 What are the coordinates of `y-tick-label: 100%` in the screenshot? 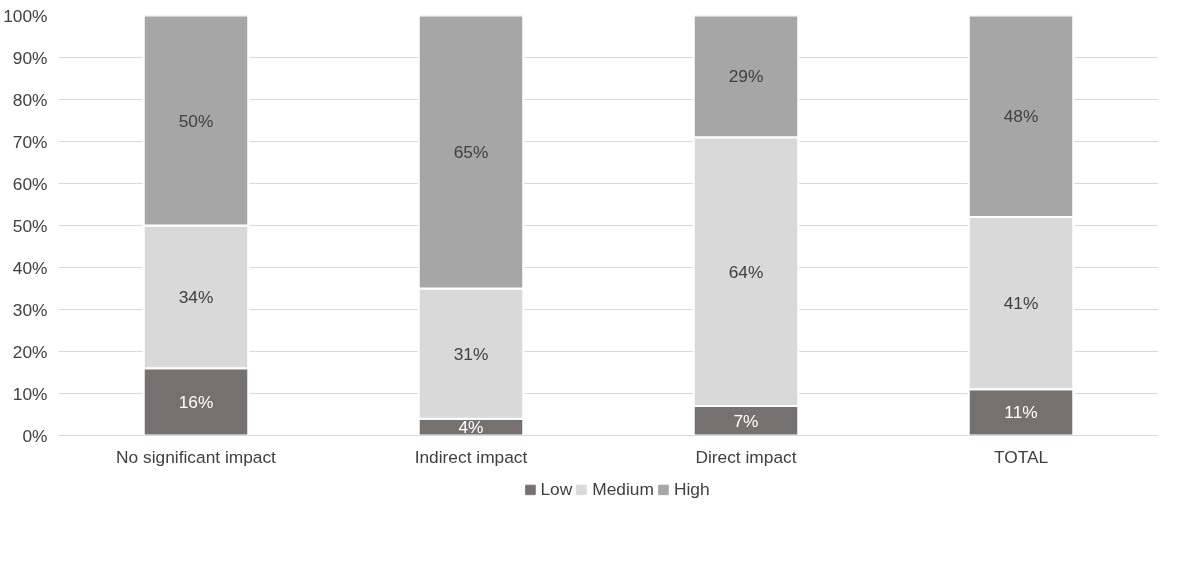 It's located at (25, 15).